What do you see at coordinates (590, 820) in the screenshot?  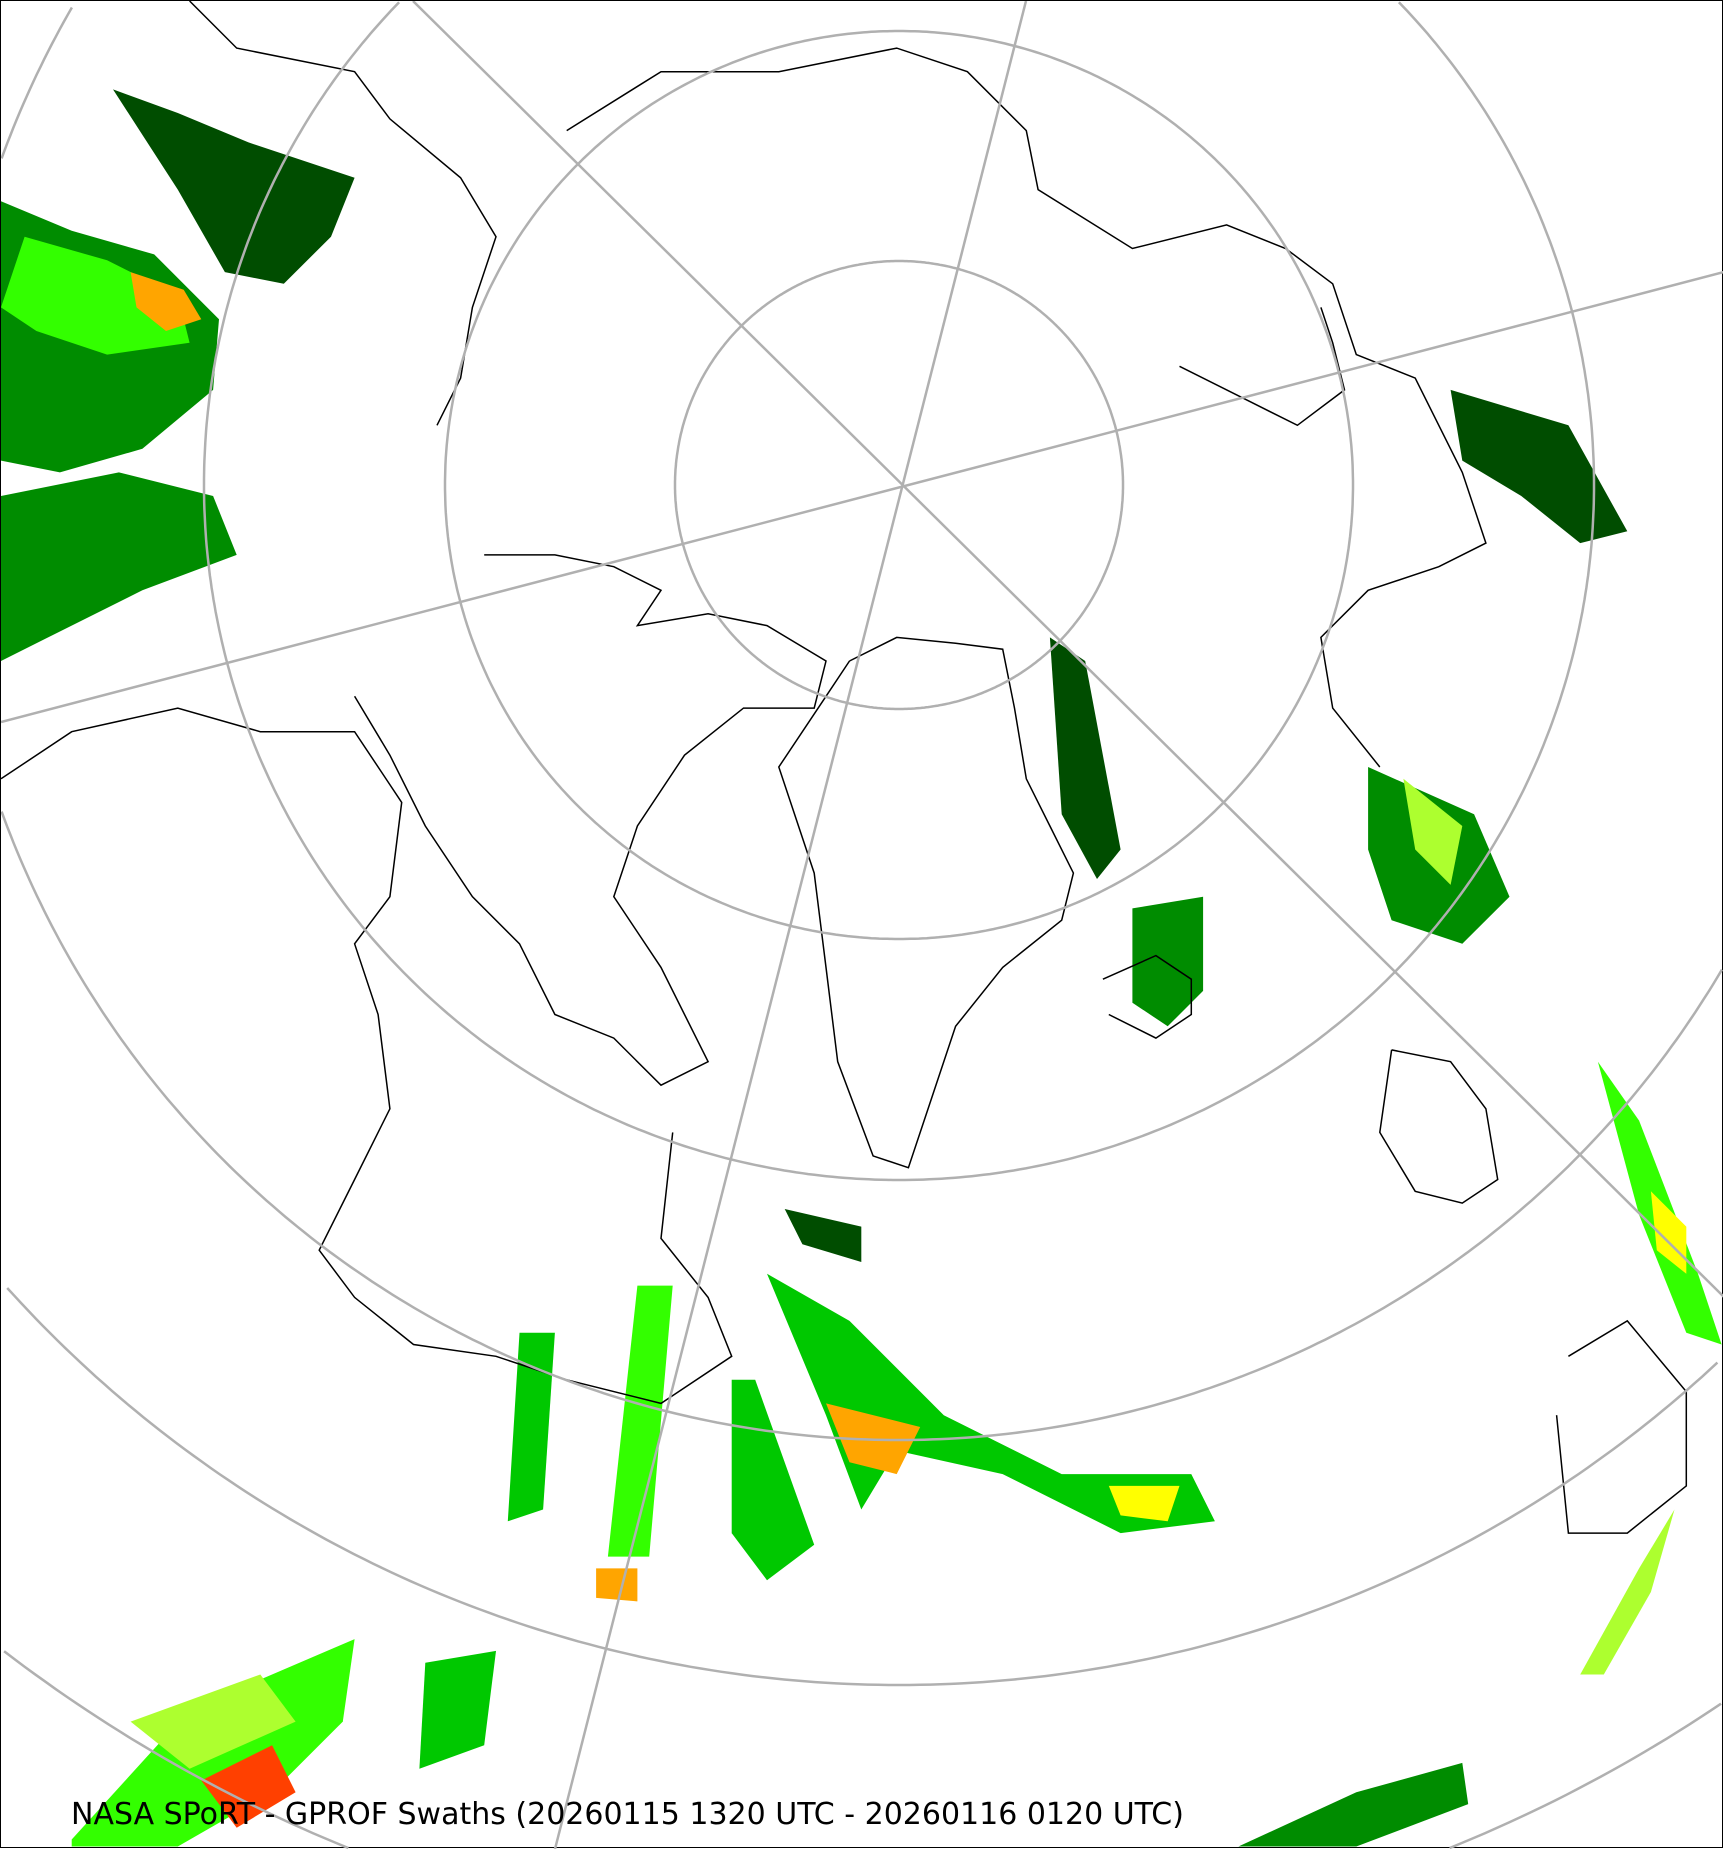 I see `arctic-archipelago-coastline` at bounding box center [590, 820].